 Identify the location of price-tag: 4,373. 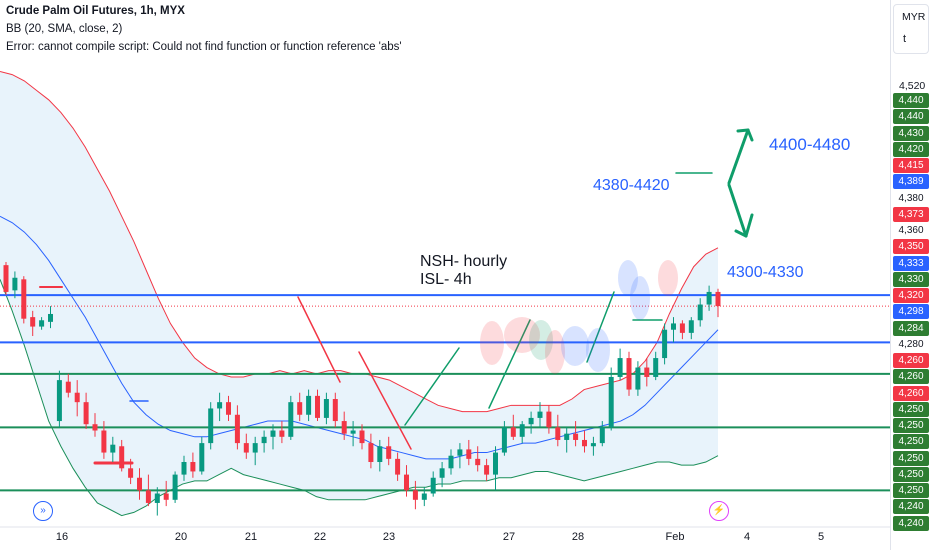
(911, 214).